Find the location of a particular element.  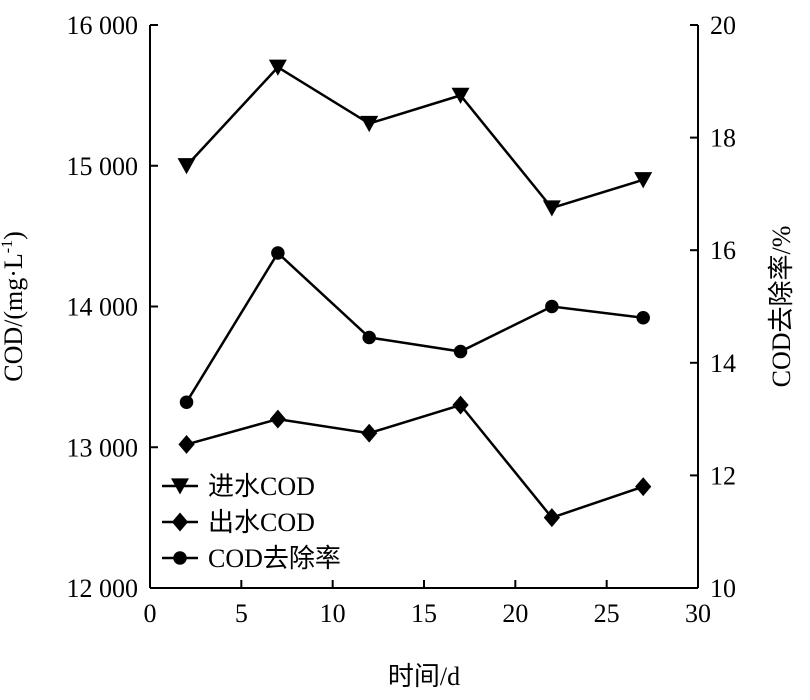

y-left-tick-label: 14 000 is located at coordinates (103, 307).